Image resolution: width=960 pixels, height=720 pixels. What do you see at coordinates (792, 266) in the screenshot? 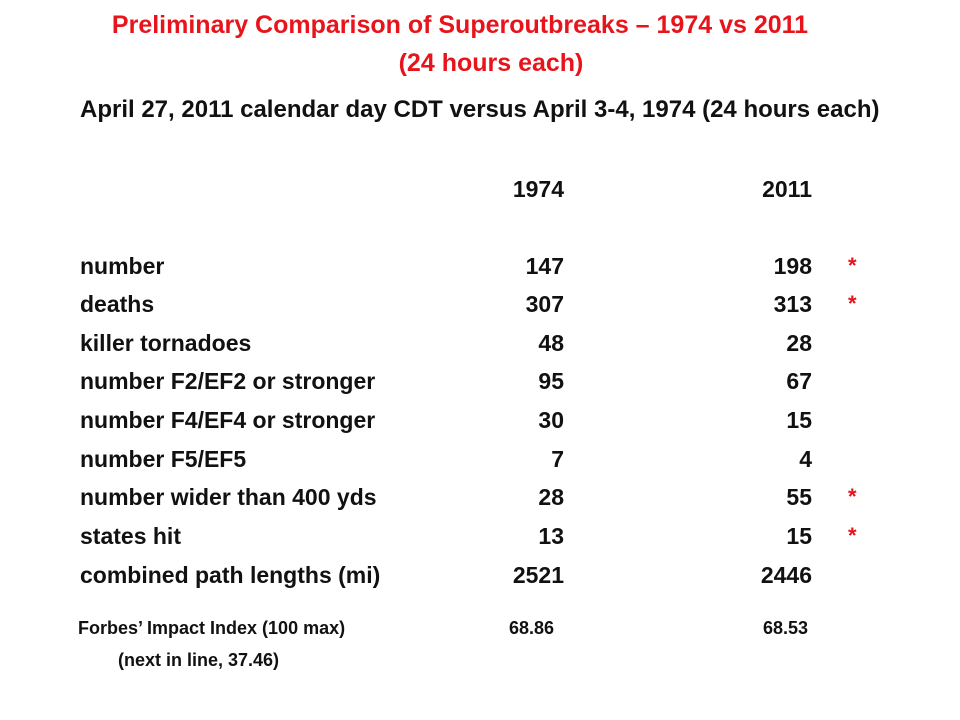
I see `value-2011: 198` at bounding box center [792, 266].